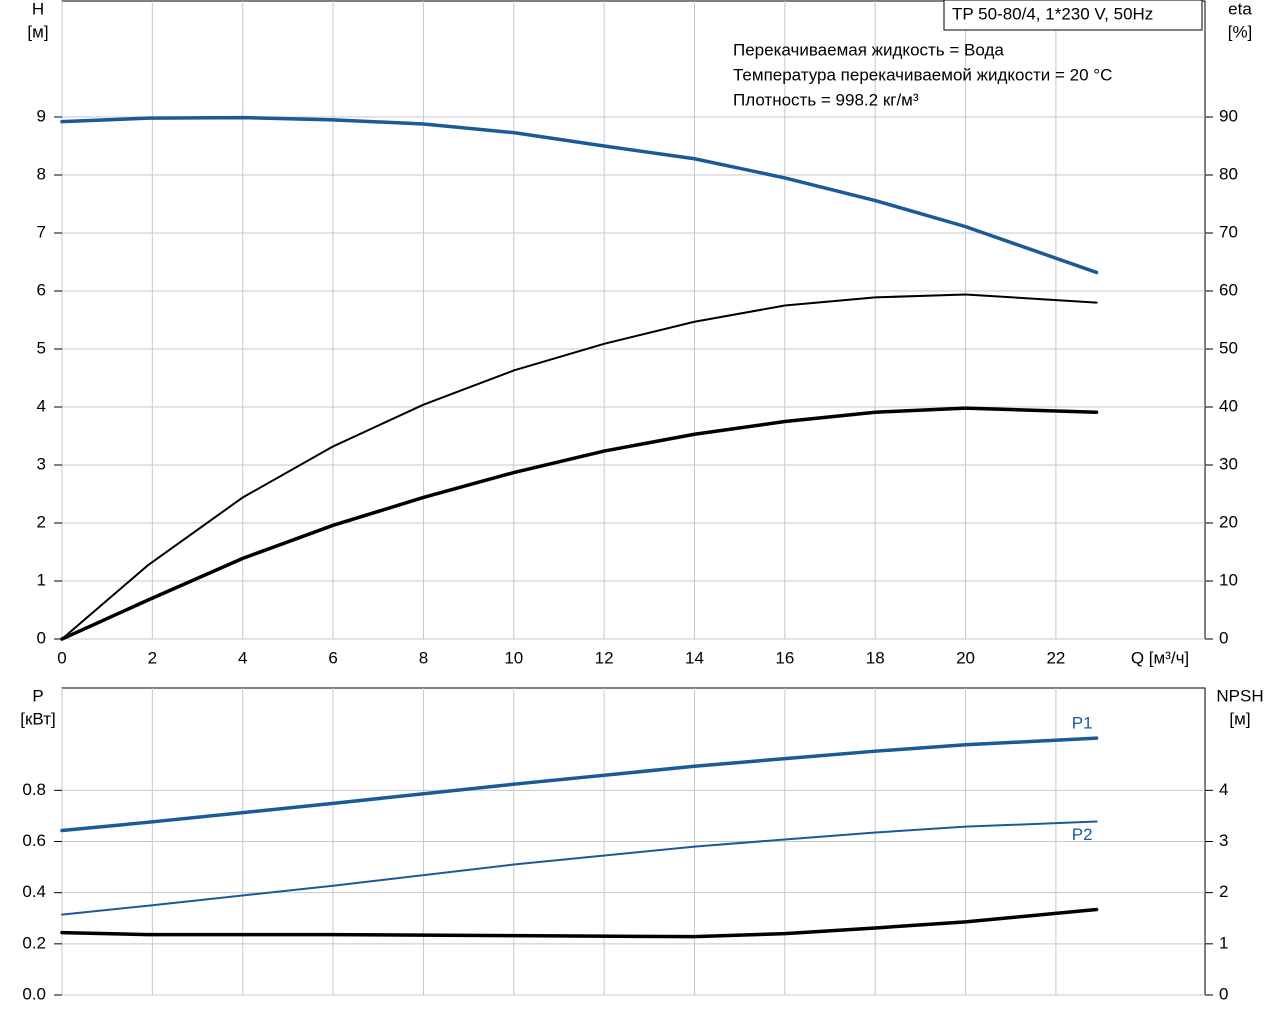  What do you see at coordinates (965, 657) in the screenshot?
I see `x-tick-label: 20` at bounding box center [965, 657].